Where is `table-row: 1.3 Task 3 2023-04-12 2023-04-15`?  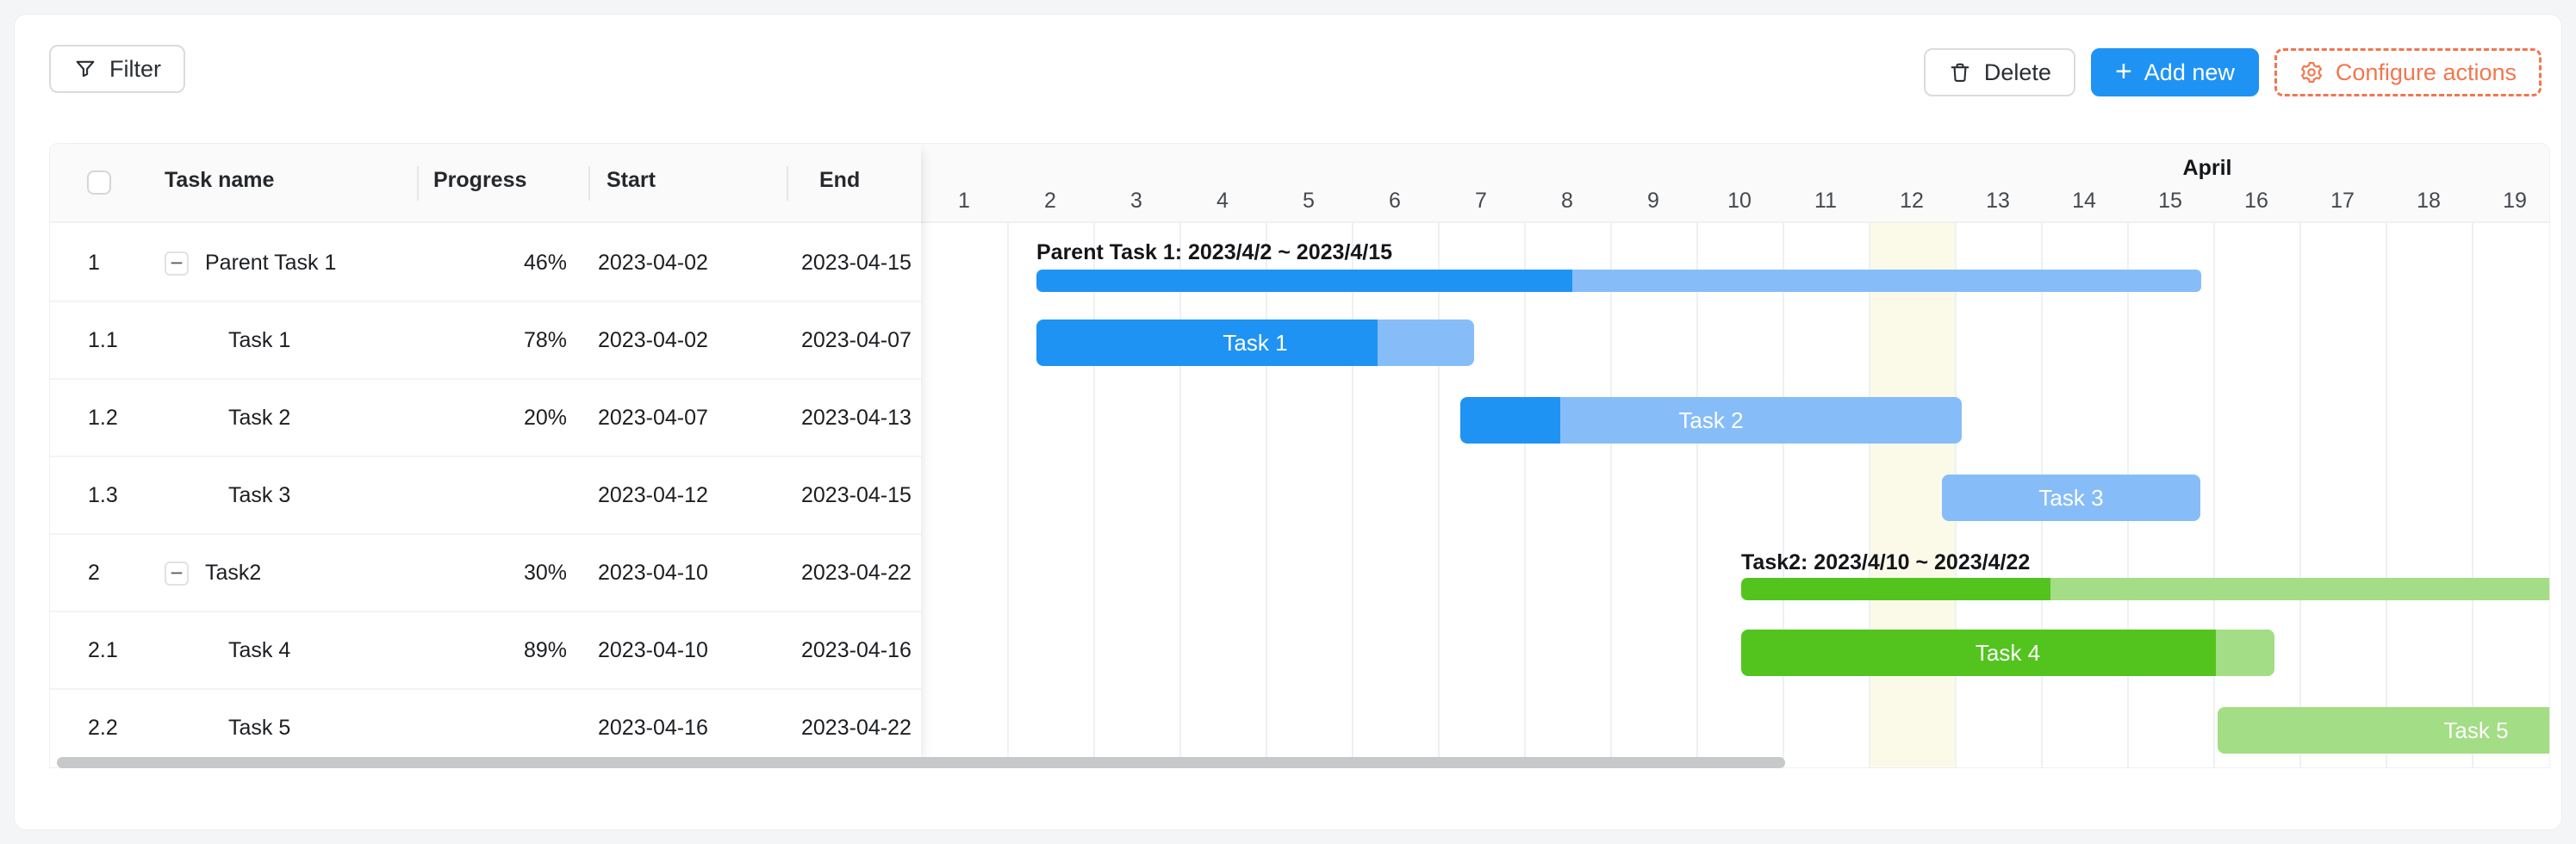 table-row: 1.3 Task 3 2023-04-12 2023-04-15 is located at coordinates (486, 496).